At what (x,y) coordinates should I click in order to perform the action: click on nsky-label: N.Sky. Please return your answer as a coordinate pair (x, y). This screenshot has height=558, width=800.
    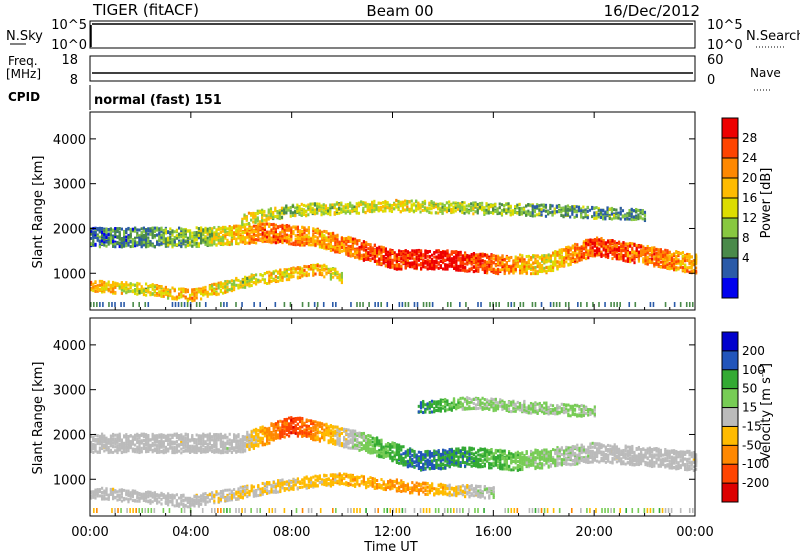
    Looking at the image, I should click on (24, 36).